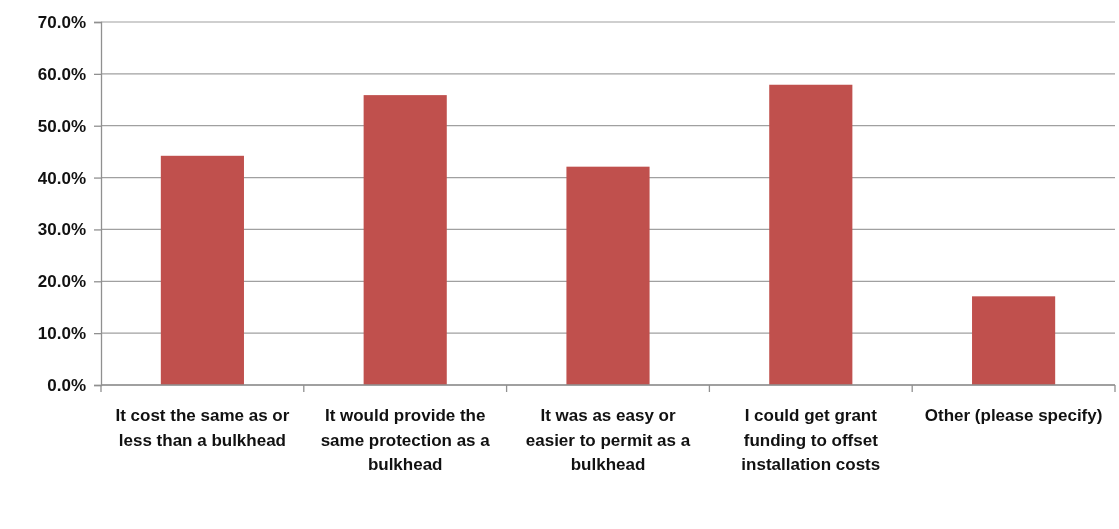 The height and width of the screenshot is (529, 1119). Describe the element at coordinates (61, 126) in the screenshot. I see `y-tick-label: 50.0%` at that location.